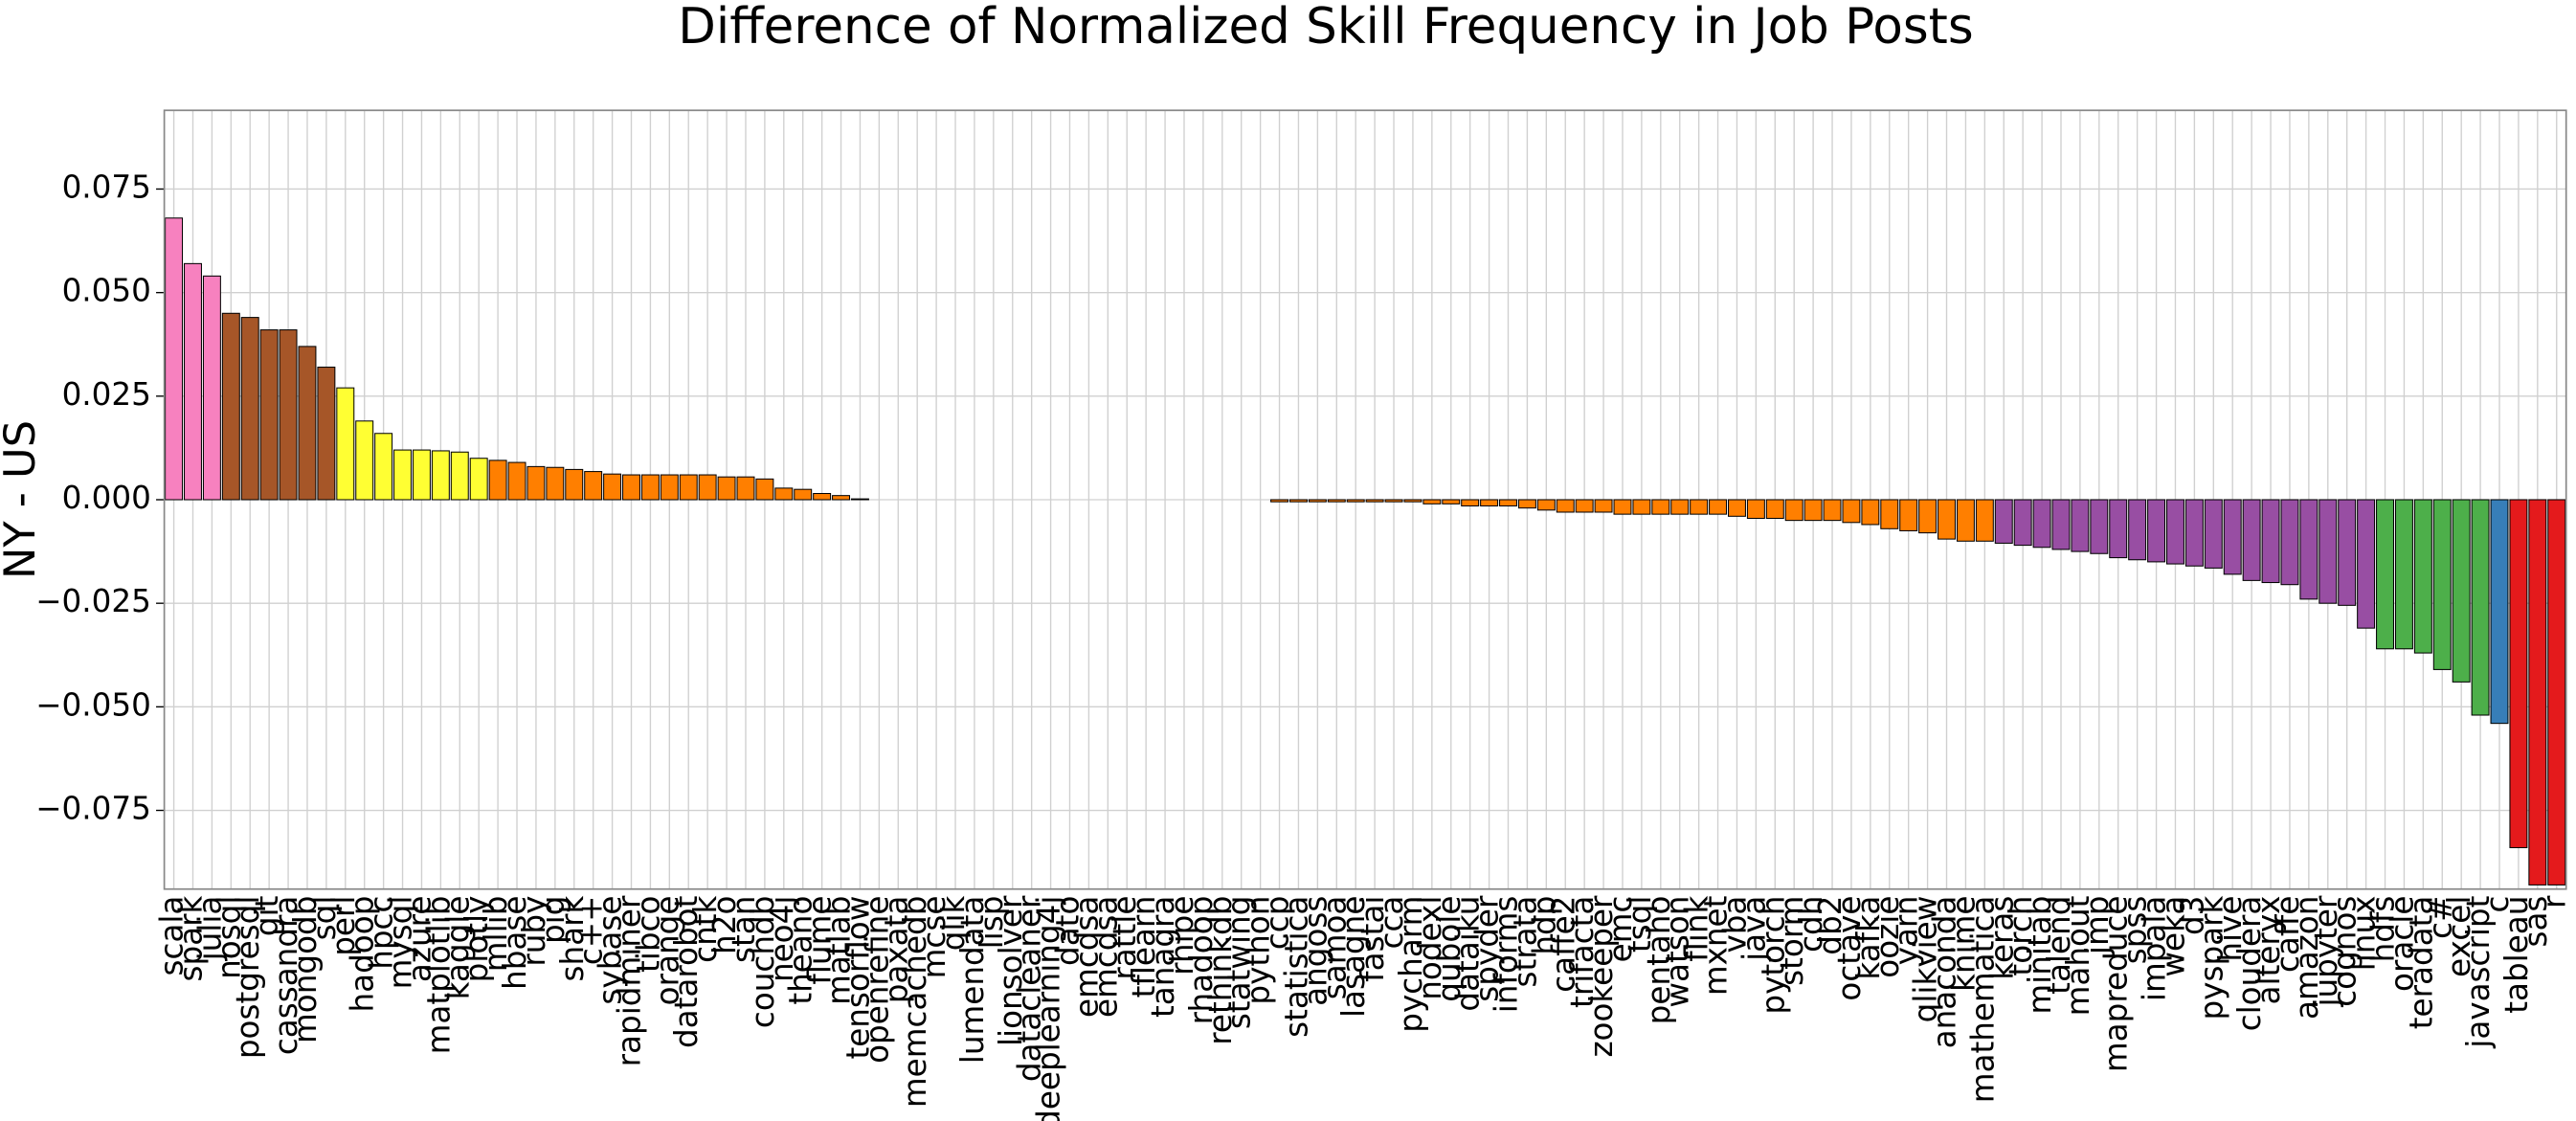 The height and width of the screenshot is (1121, 2576). What do you see at coordinates (1182, 935) in the screenshot?
I see `x-tick-label: rhipe` at bounding box center [1182, 935].